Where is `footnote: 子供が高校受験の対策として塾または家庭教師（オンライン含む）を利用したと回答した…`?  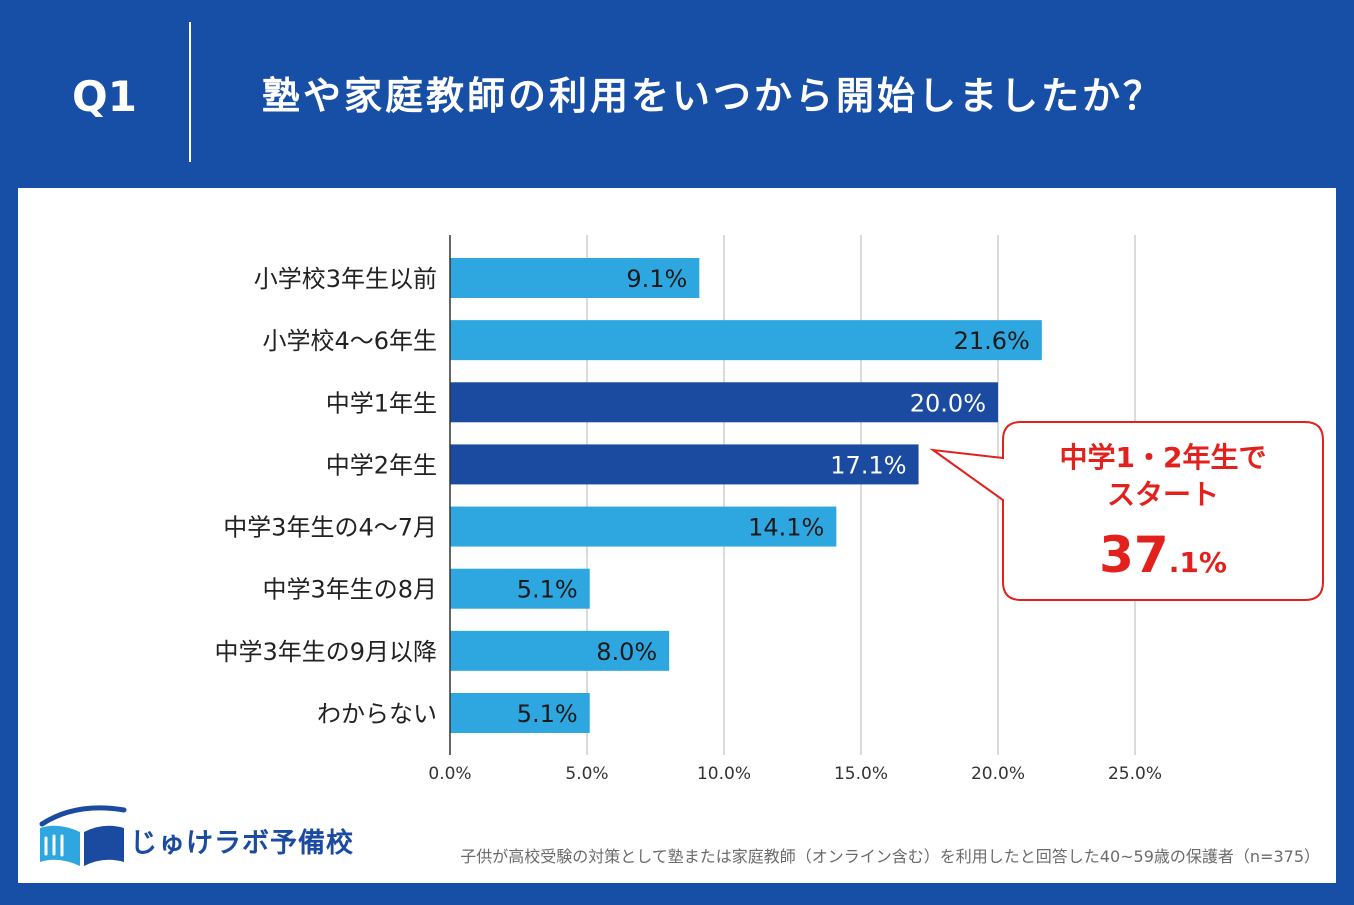 footnote: 子供が高校受験の対策として塾または家庭教師（オンライン含む）を利用したと回答した… is located at coordinates (890, 856).